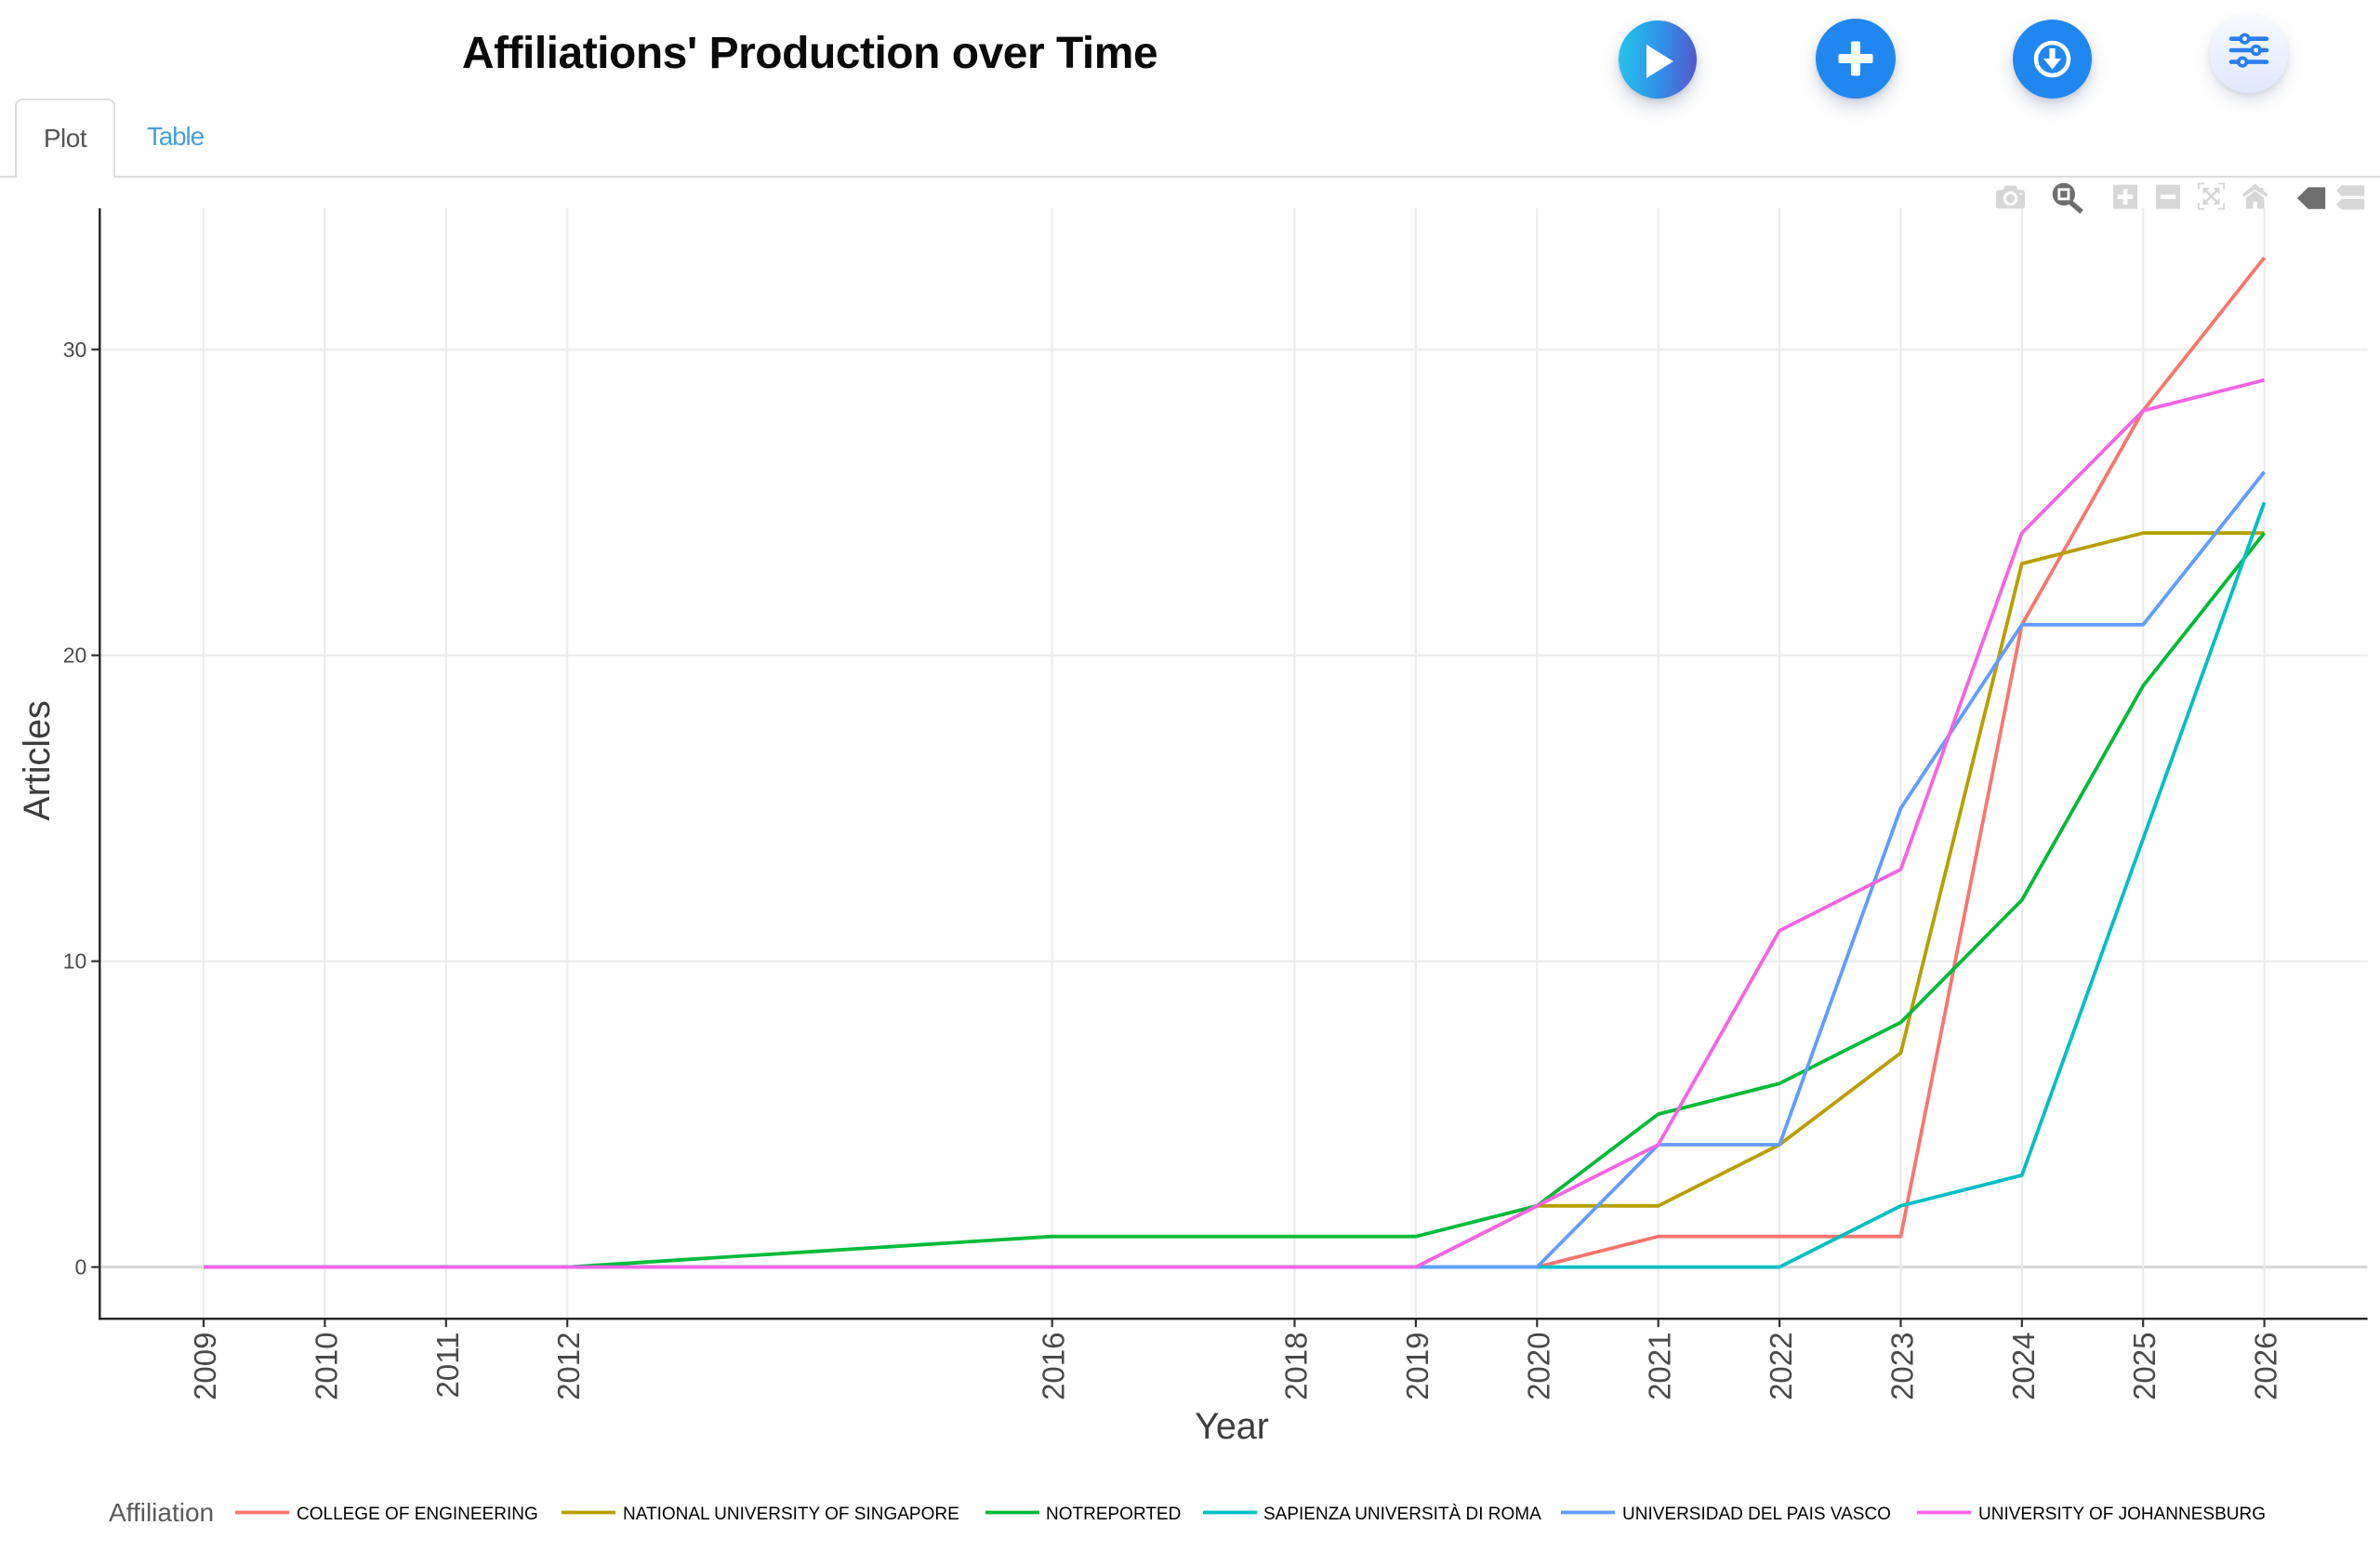 This screenshot has height=1565, width=2380. Describe the element at coordinates (791, 1514) in the screenshot. I see `svg-text:NATIONAL UNIVERSITY OF SINGAPO: NATIONAL UNIVERSITY OF SINGAPORE` at that location.